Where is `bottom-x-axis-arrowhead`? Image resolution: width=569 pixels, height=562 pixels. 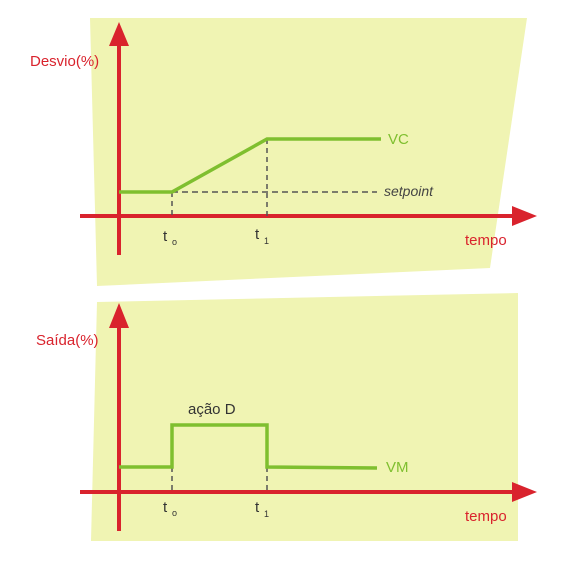 bottom-x-axis-arrowhead is located at coordinates (524, 492).